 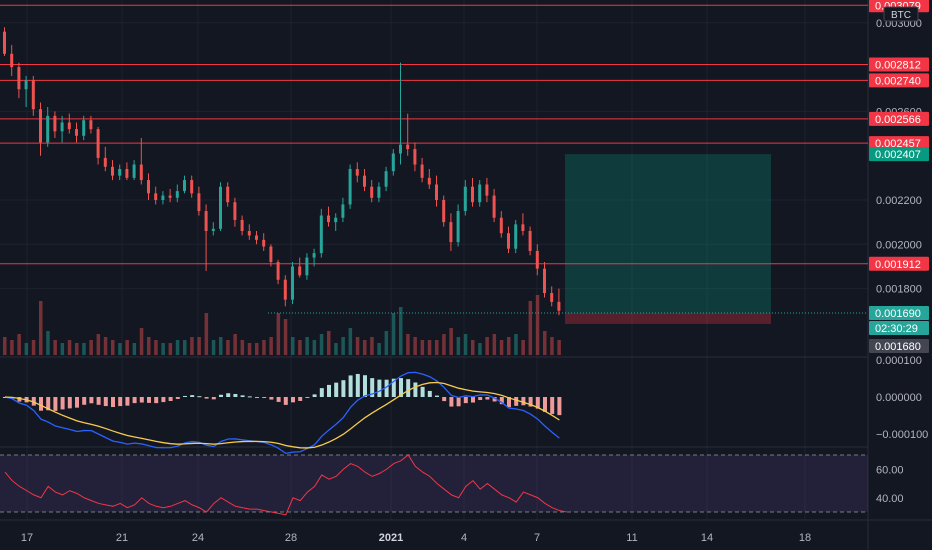 What do you see at coordinates (902, 435) in the screenshot?
I see `macd-tick-label: −0.000100` at bounding box center [902, 435].